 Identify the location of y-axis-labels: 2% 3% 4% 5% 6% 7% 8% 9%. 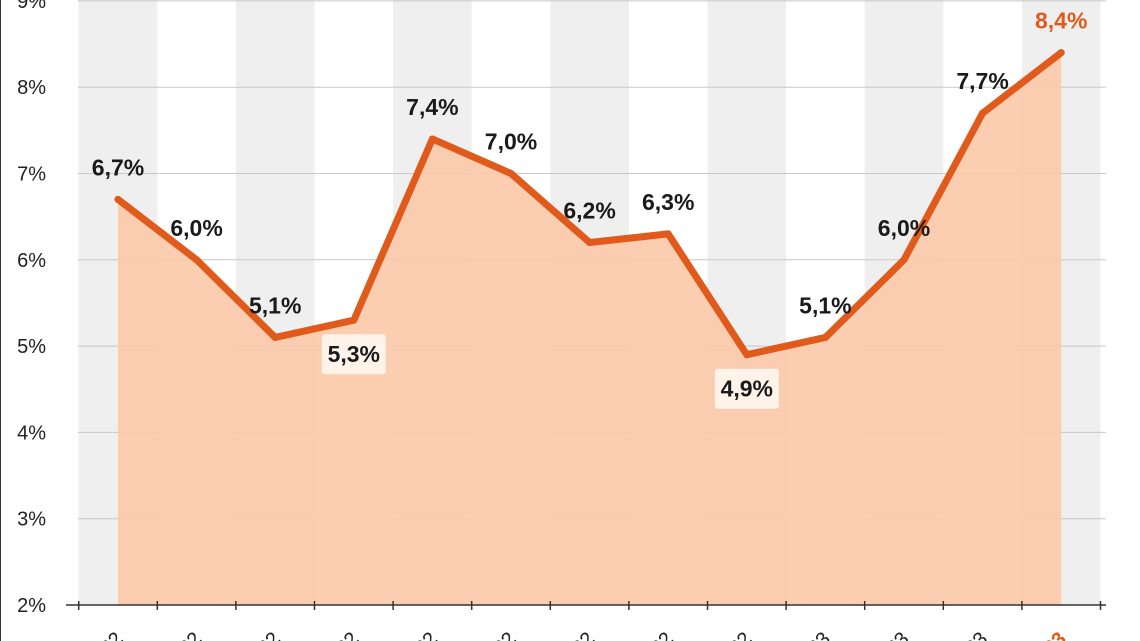
(31, 308).